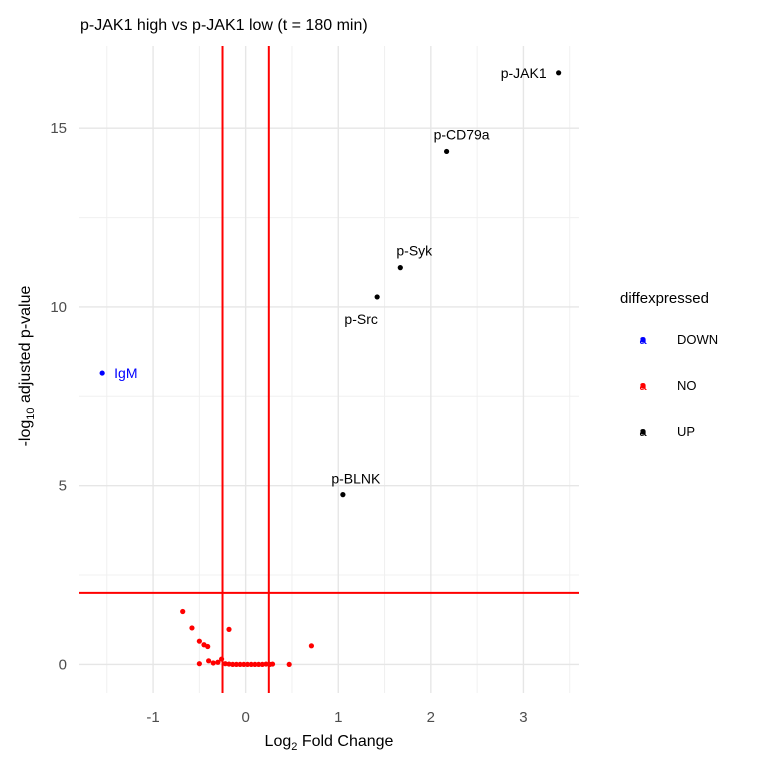 The image size is (768, 768). I want to click on y-axis-title-suffix: adjusted p-value, so click(25, 347).